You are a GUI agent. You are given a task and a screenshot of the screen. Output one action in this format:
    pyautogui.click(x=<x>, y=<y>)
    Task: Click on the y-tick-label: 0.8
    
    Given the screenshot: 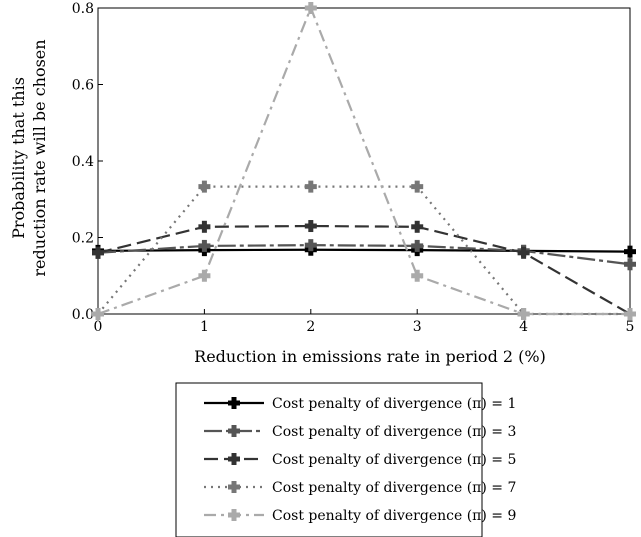 What is the action you would take?
    pyautogui.click(x=83, y=9)
    